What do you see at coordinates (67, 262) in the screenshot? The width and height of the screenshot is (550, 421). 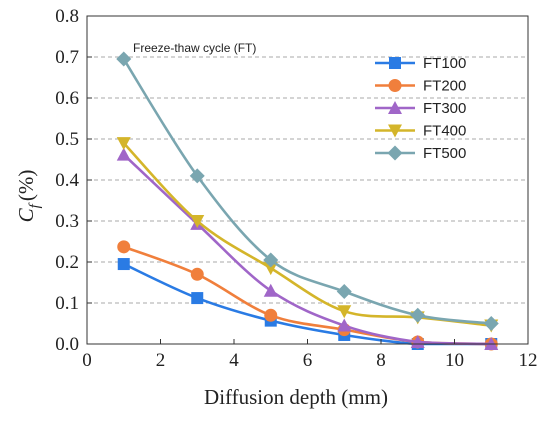 I see `y-tick-label: 0.2` at bounding box center [67, 262].